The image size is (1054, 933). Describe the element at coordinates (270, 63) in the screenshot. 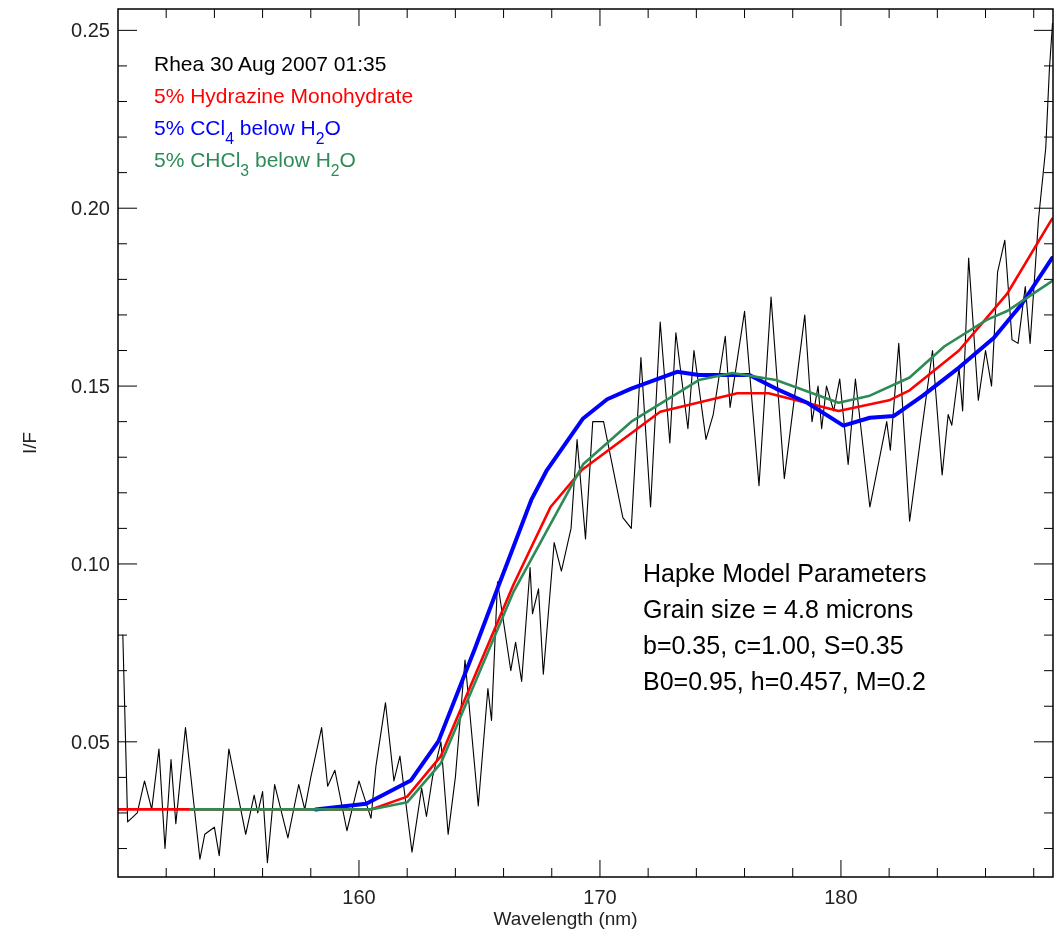

I see `text: Rhea 30 Aug 2007 01:35` at that location.